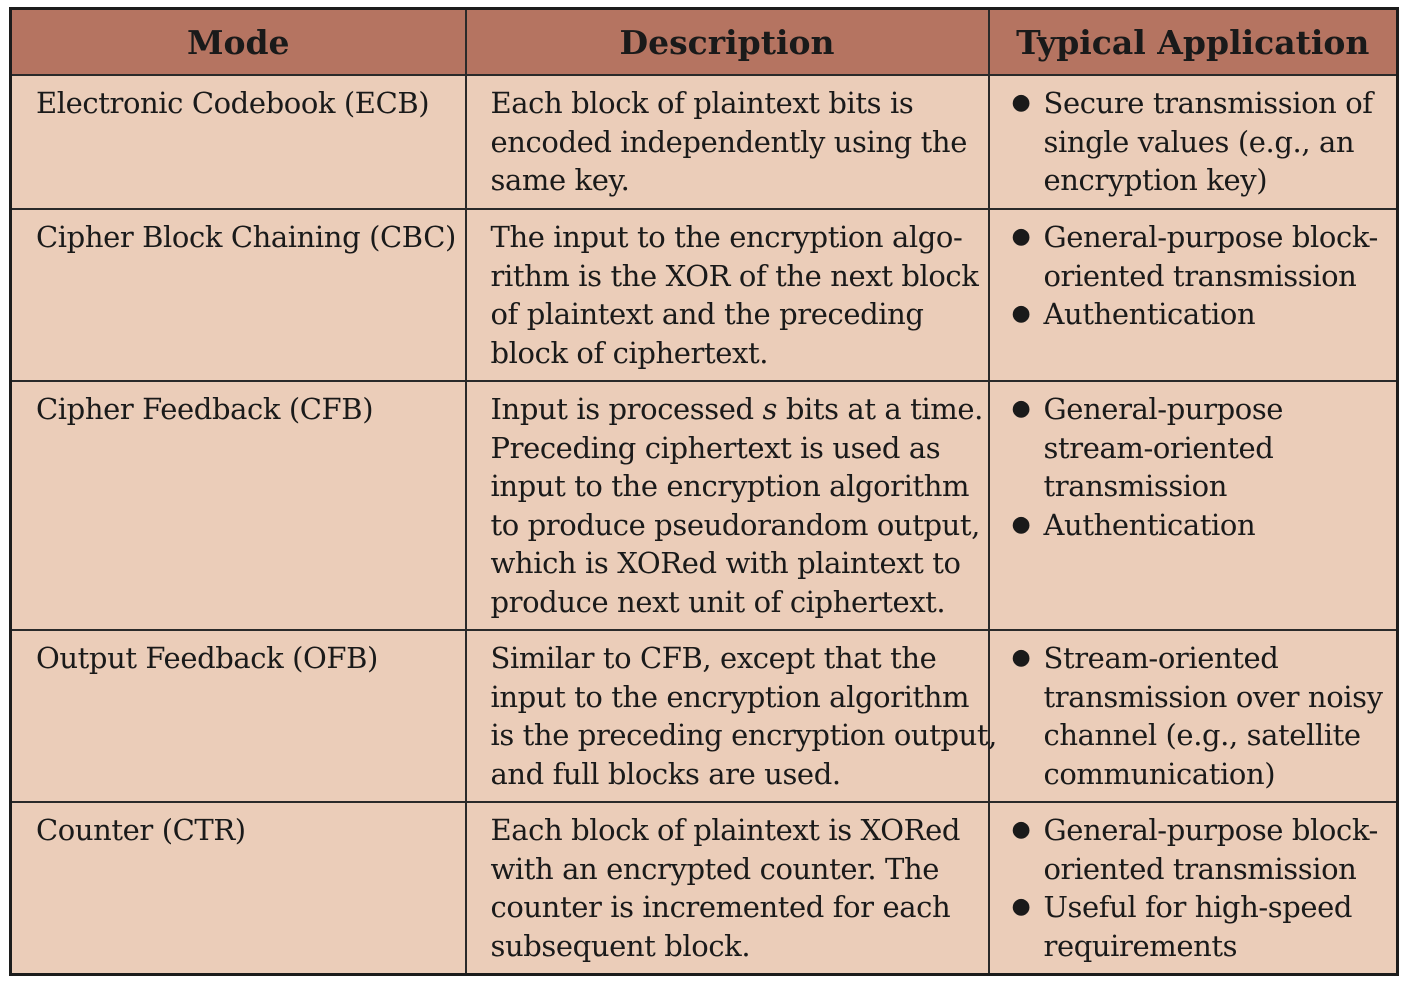 The image size is (1407, 1000). What do you see at coordinates (141, 830) in the screenshot?
I see `mode-name: Counter (CTR)` at bounding box center [141, 830].